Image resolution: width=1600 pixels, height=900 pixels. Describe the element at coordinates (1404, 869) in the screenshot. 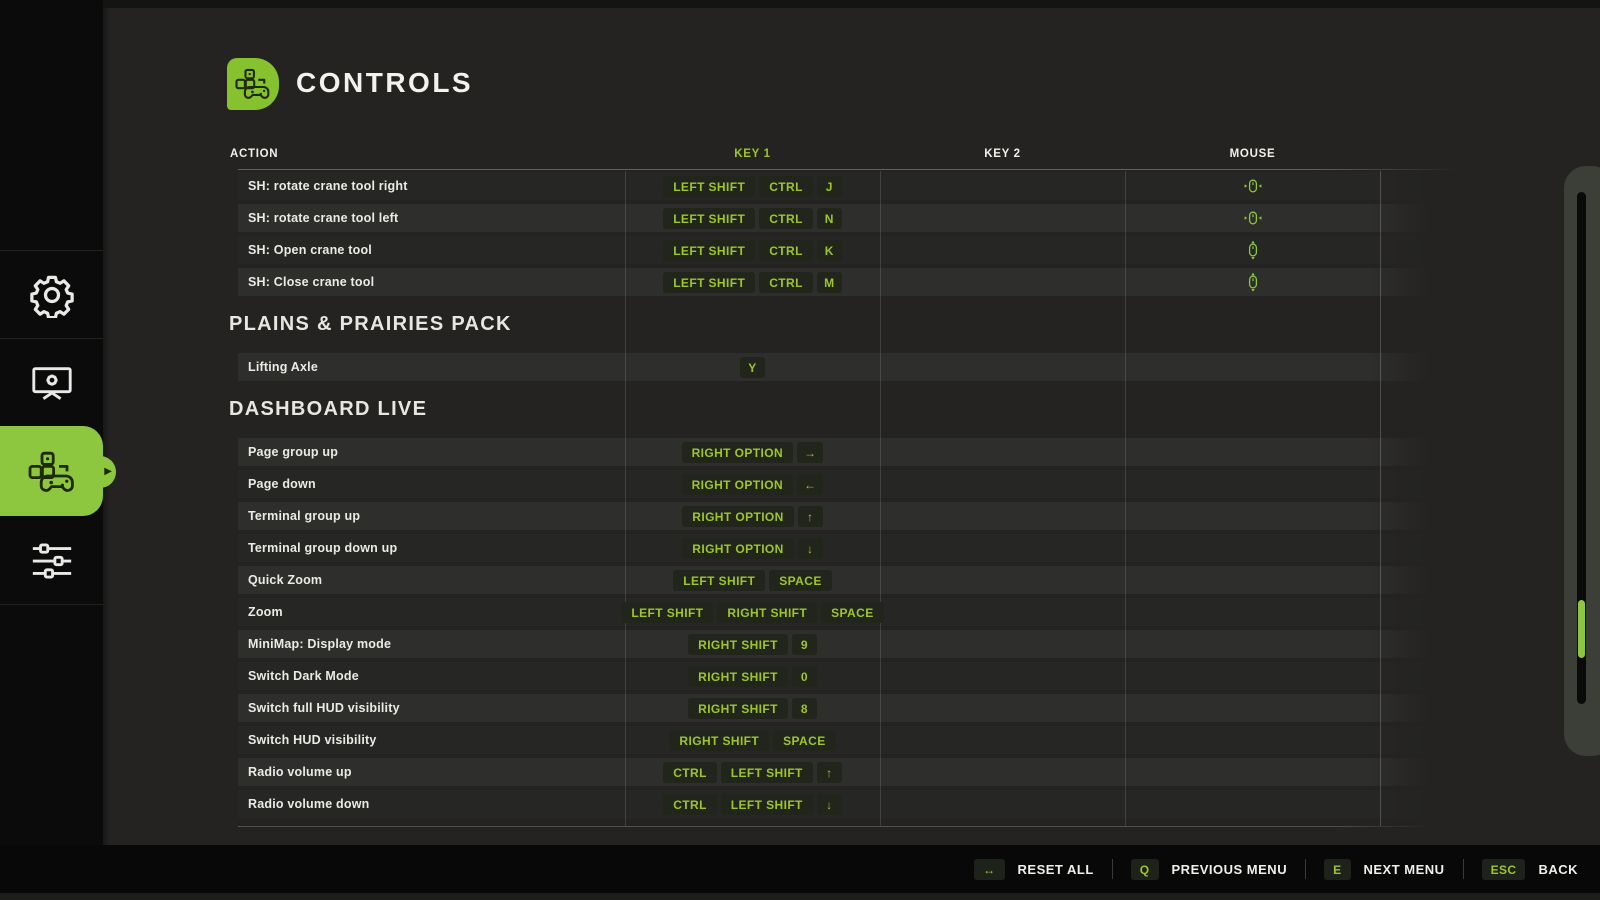

I see `footer-action-label: NEXT MENU` at that location.